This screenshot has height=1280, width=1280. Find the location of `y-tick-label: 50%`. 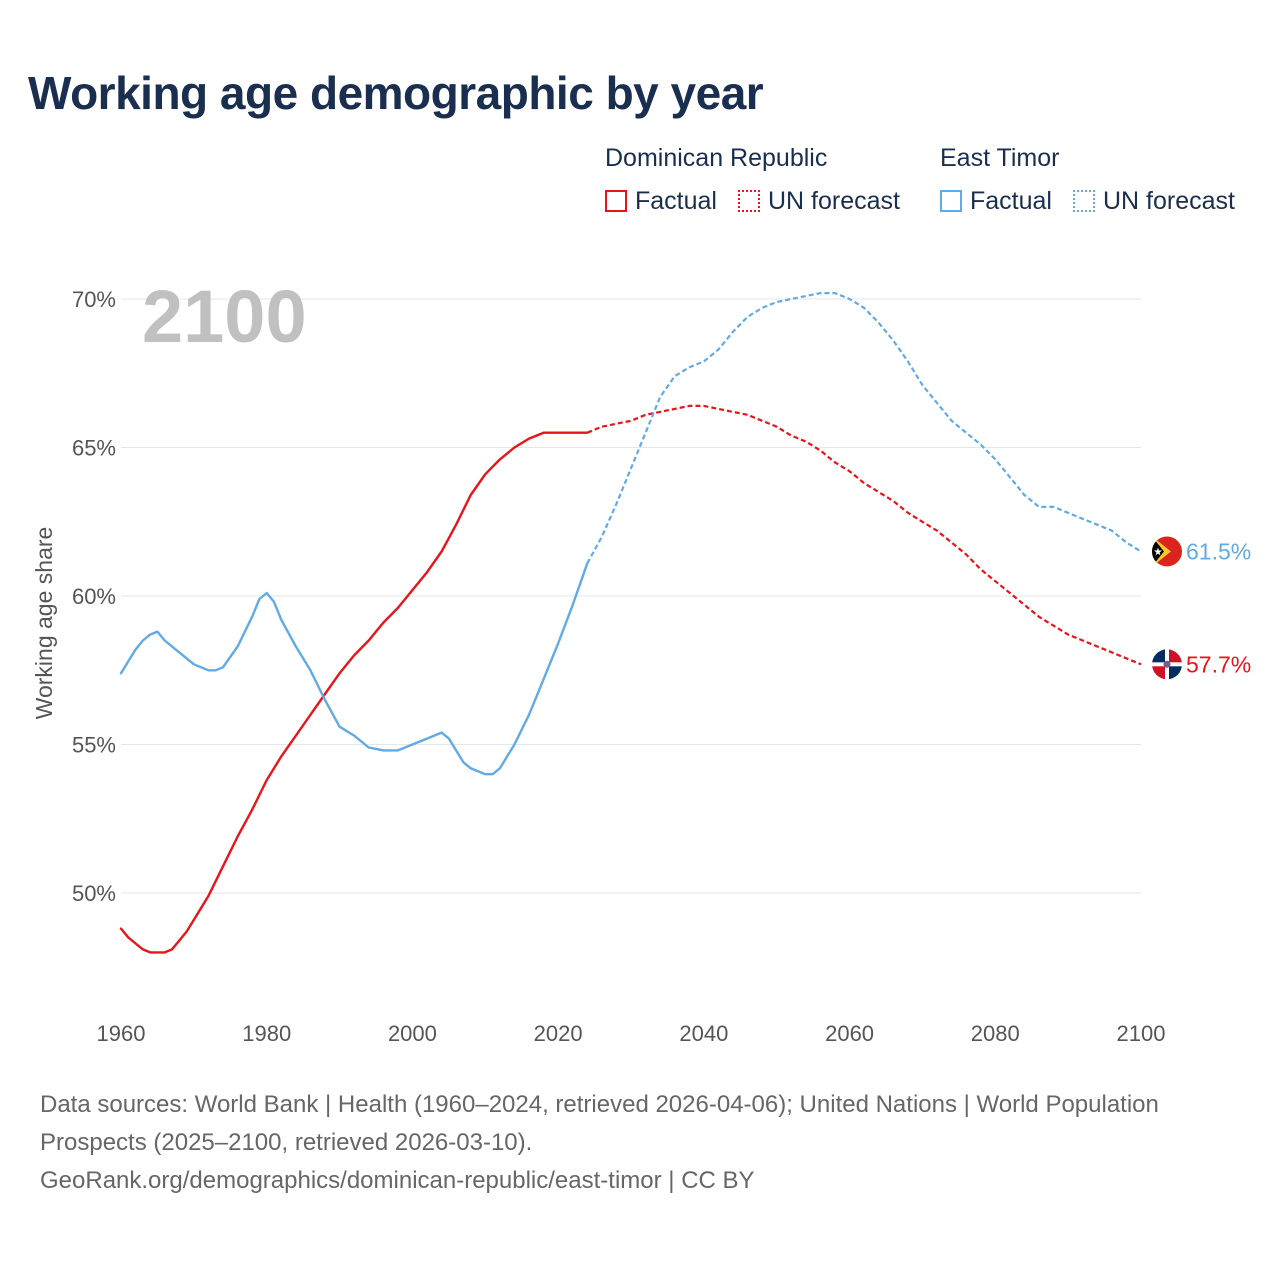

y-tick-label: 50% is located at coordinates (94, 893).